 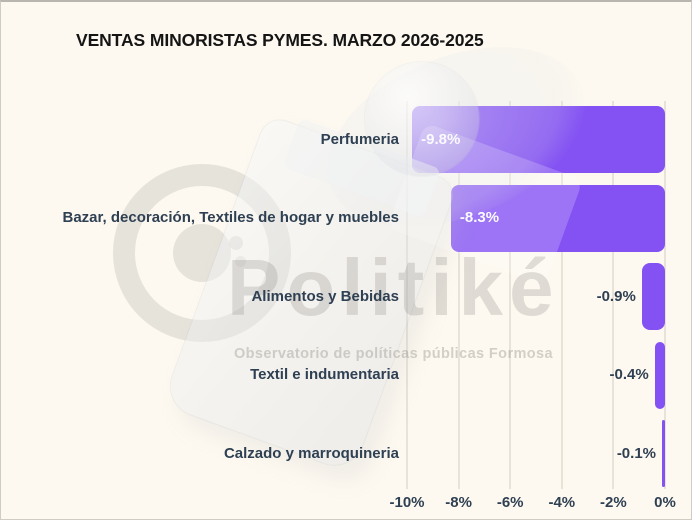 What do you see at coordinates (613, 502) in the screenshot?
I see `x-axis-tick-label: -2%` at bounding box center [613, 502].